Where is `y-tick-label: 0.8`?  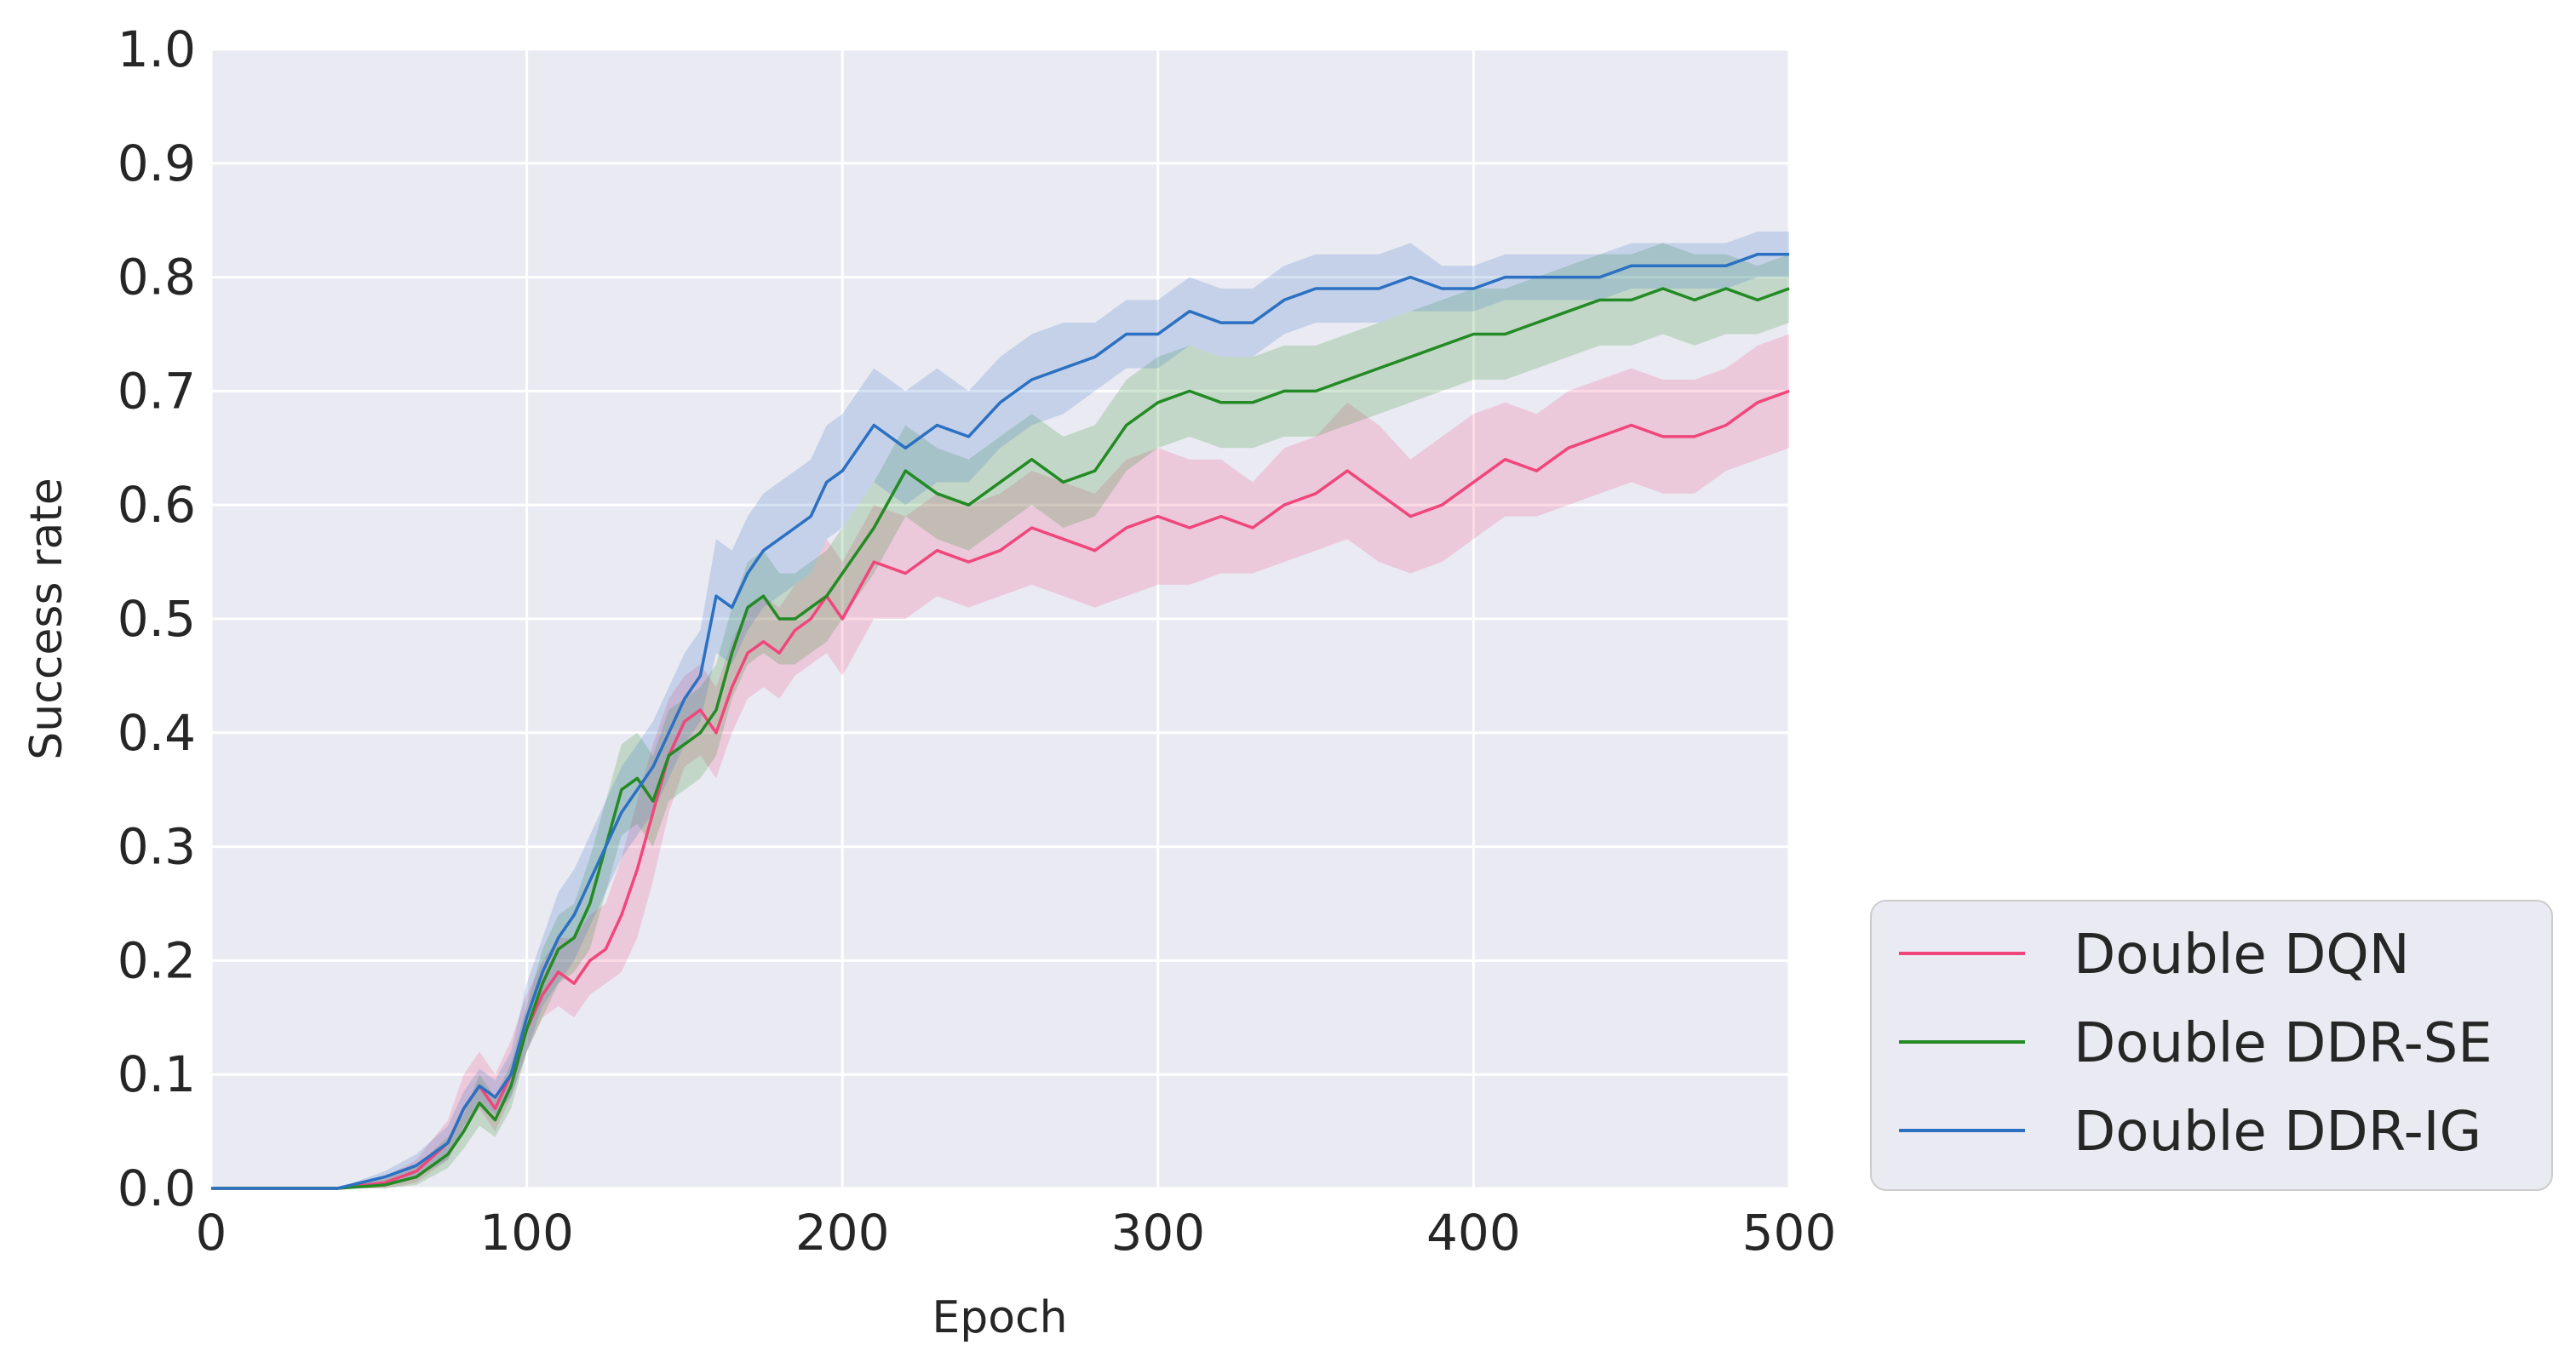
y-tick-label: 0.8 is located at coordinates (157, 278).